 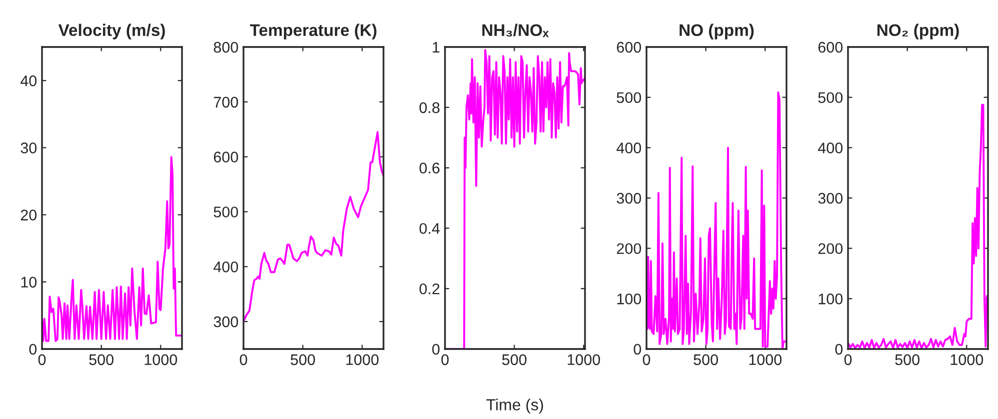 I want to click on y-tick-label: 20, so click(x=28, y=215).